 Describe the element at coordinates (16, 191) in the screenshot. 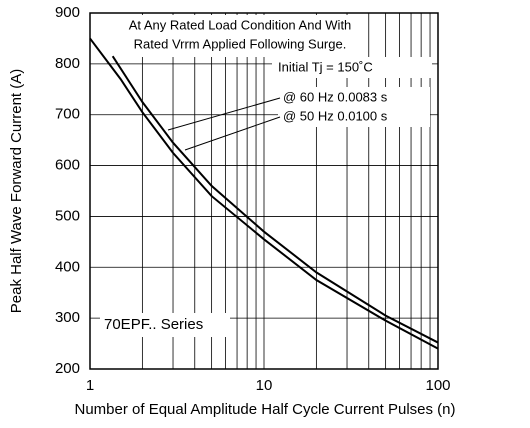

I see `y-axis-label: Peak Half Wave Forward Current (A)` at that location.